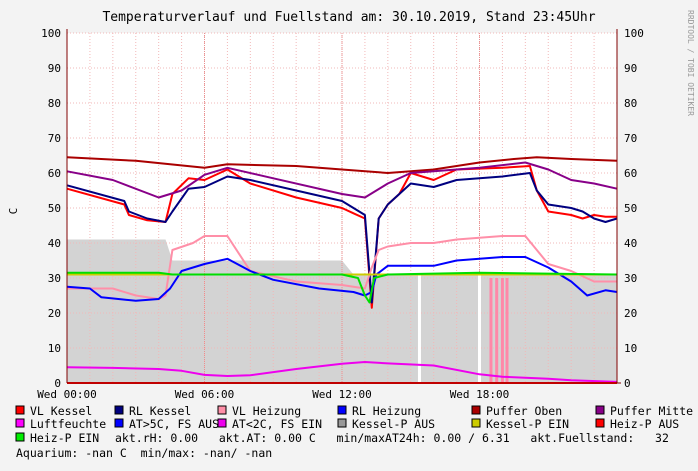 The image size is (698, 471). Describe the element at coordinates (61, 411) in the screenshot. I see `legend-label: VL Kessel` at that location.